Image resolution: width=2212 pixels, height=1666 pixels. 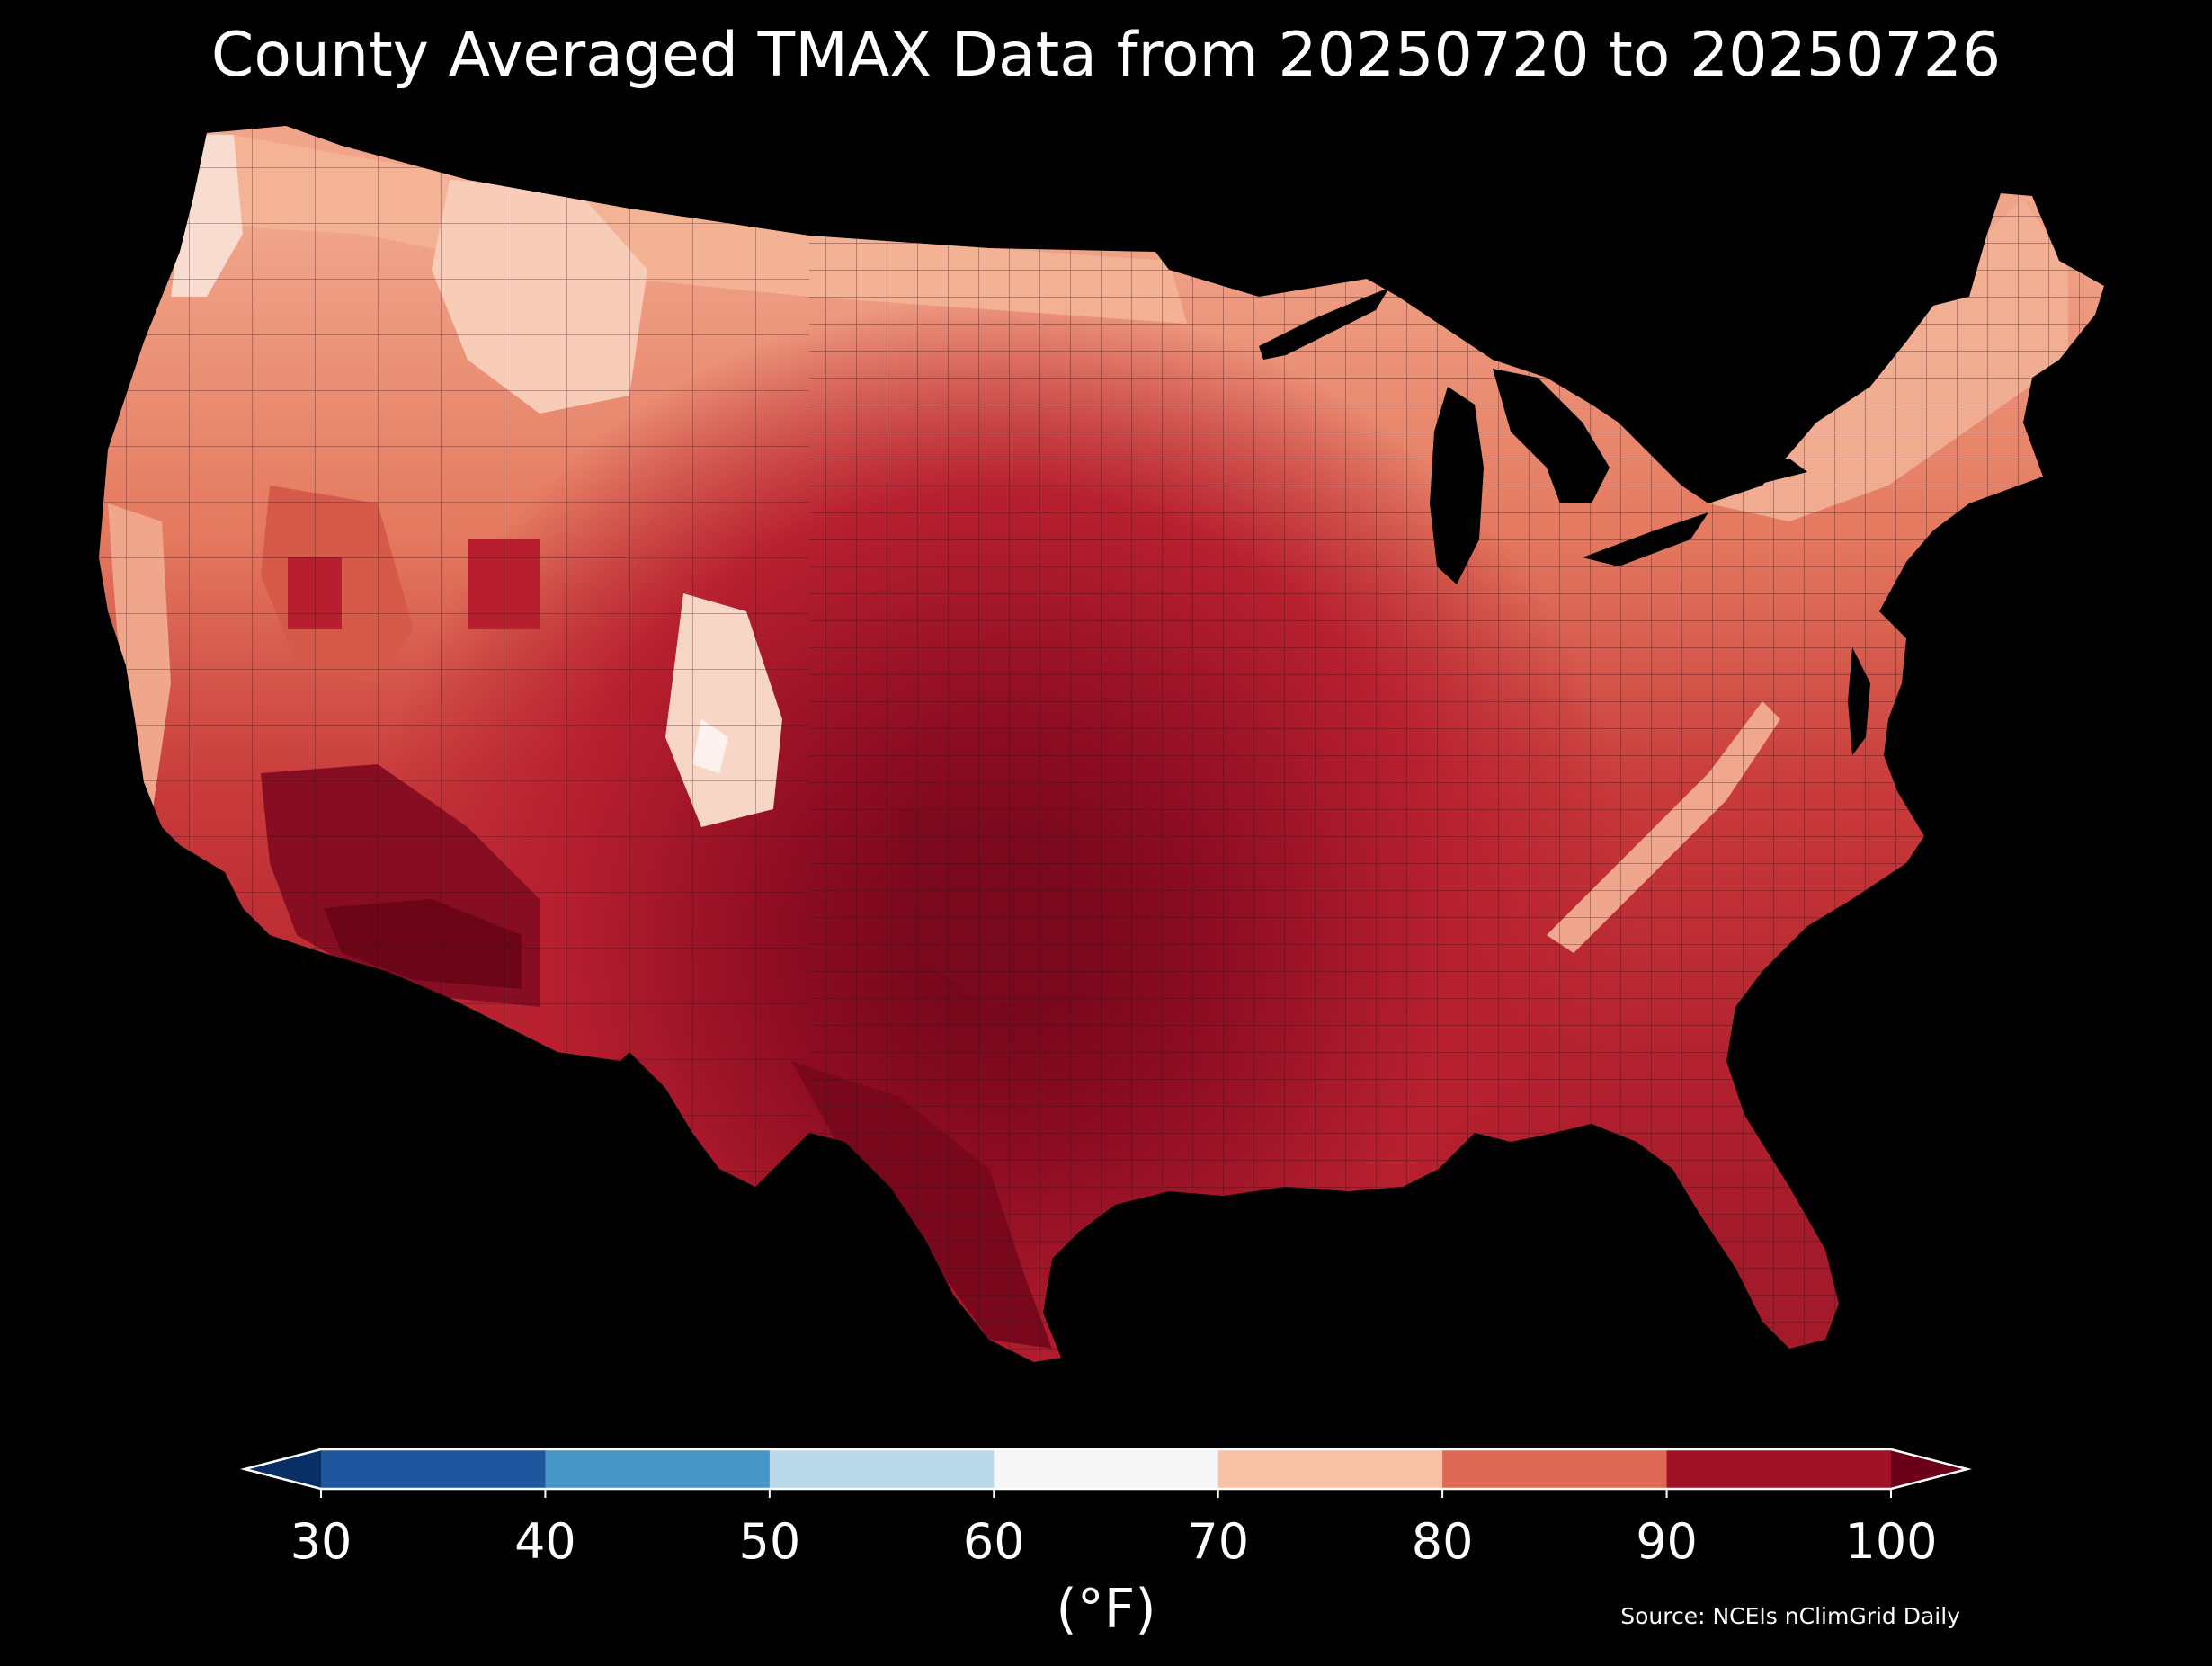 I want to click on lake-michigan, so click(x=1457, y=486).